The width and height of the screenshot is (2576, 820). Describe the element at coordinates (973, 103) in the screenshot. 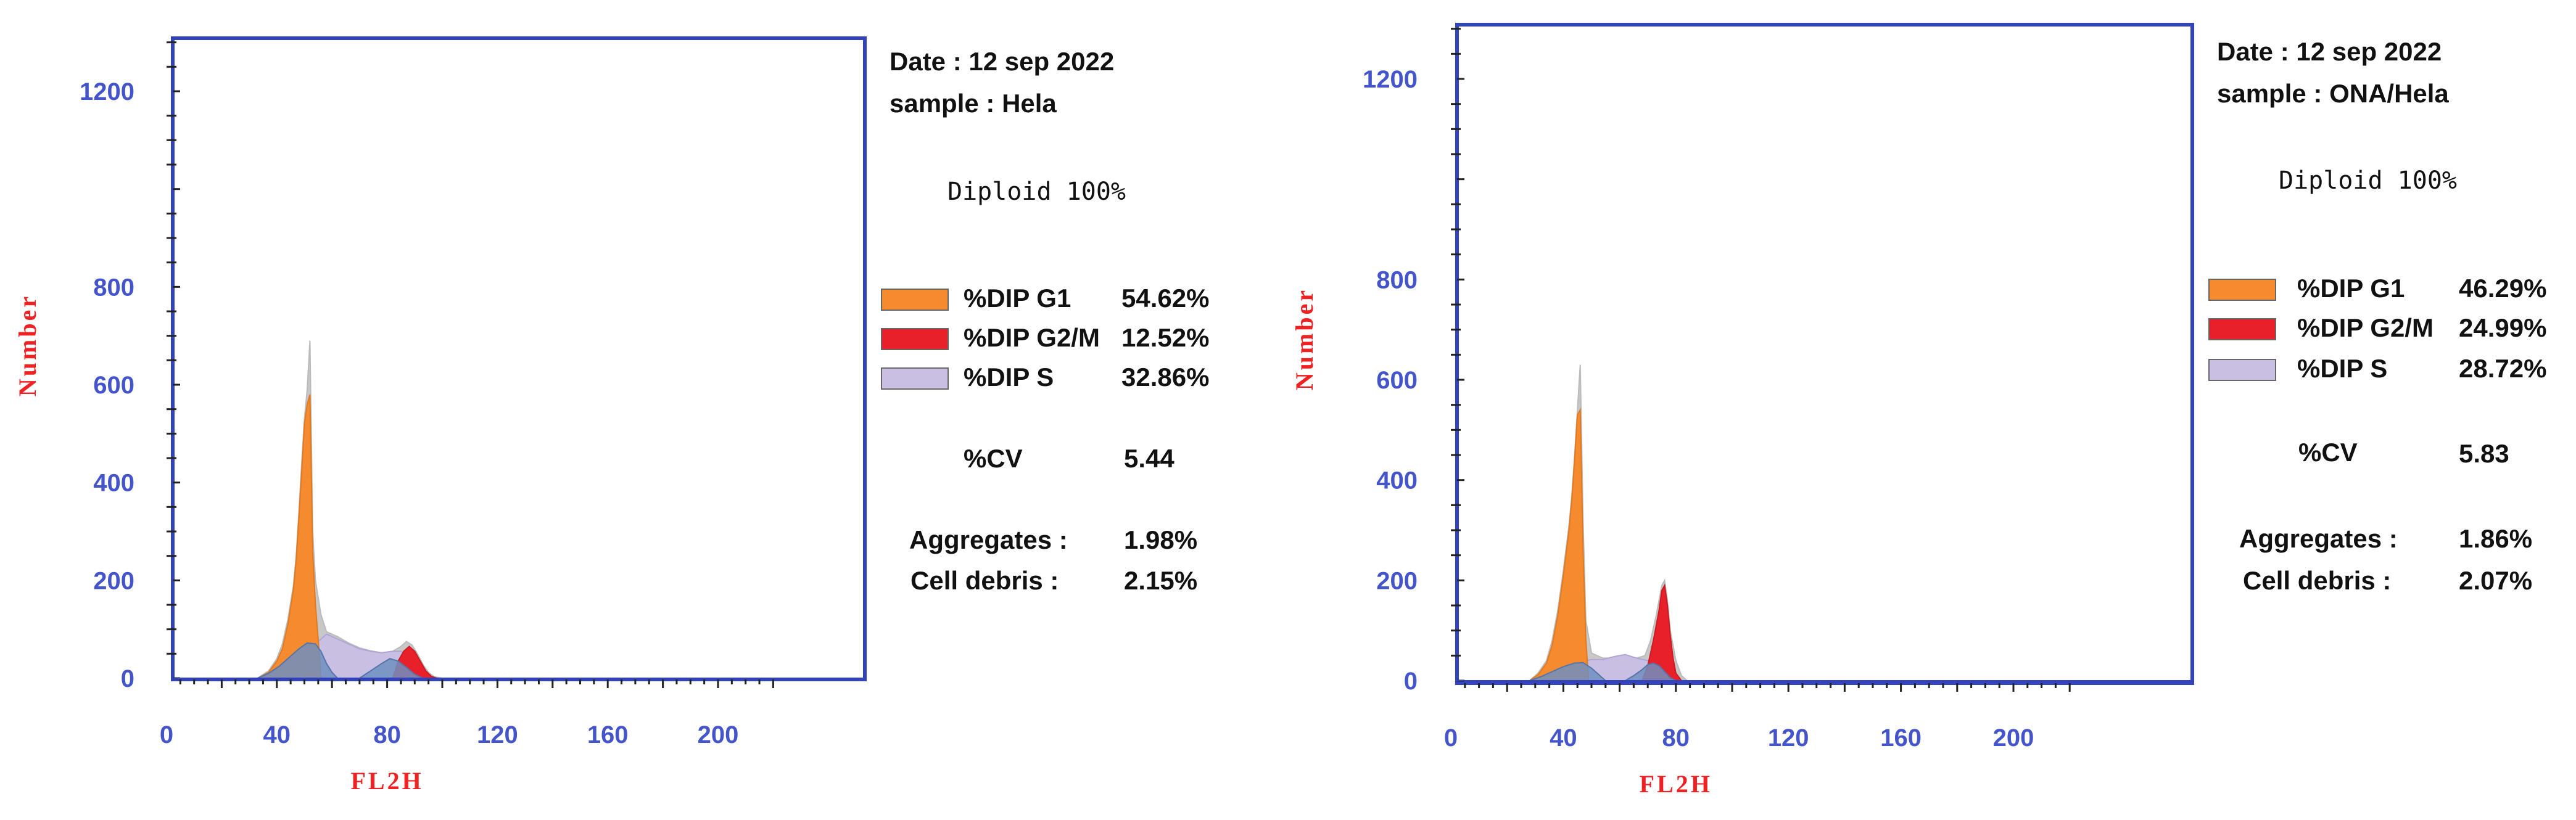

I see `sample-label: sample : Hela` at that location.